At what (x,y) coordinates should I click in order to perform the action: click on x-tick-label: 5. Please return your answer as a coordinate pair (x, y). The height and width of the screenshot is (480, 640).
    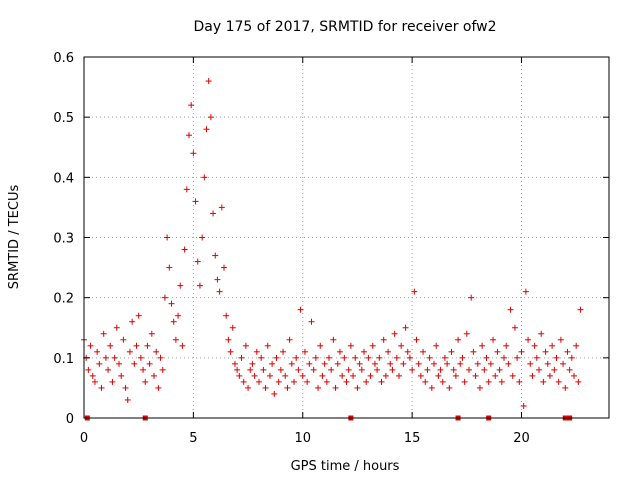
    Looking at the image, I should click on (193, 438).